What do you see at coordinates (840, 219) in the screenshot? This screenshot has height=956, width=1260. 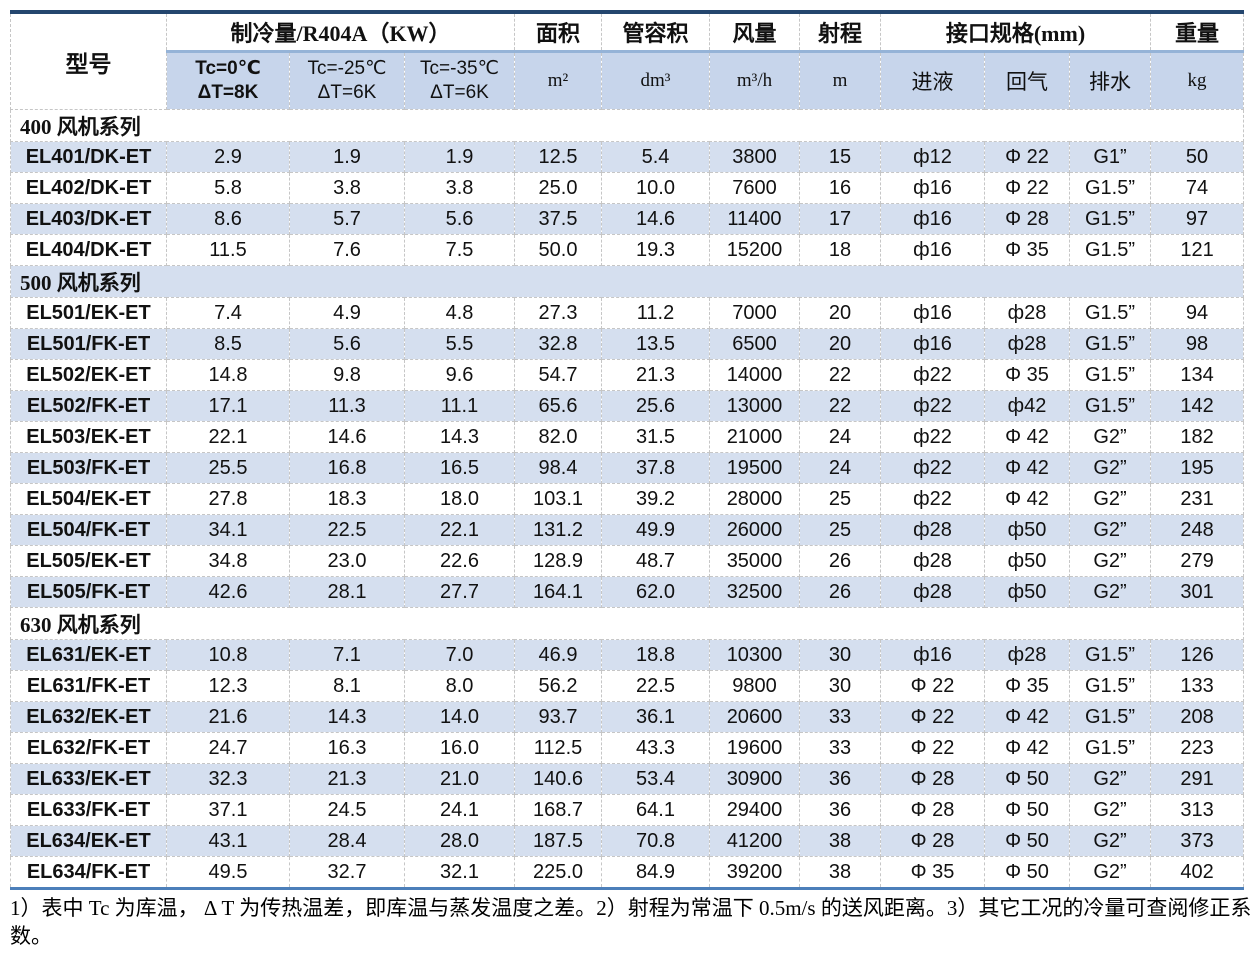 I see `value-cell: 17` at bounding box center [840, 219].